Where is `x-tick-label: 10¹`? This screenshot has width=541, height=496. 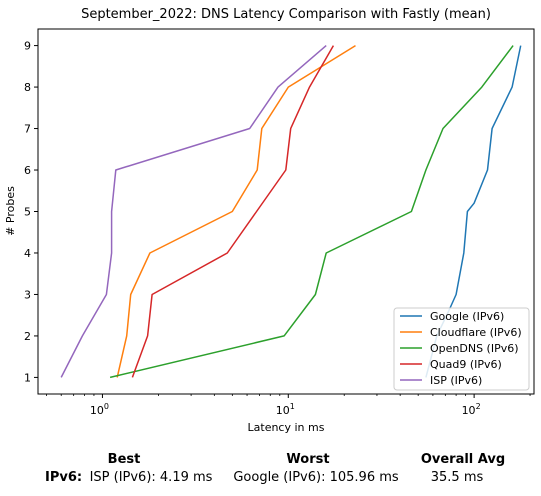 x-tick-label: 10¹ is located at coordinates (285, 409).